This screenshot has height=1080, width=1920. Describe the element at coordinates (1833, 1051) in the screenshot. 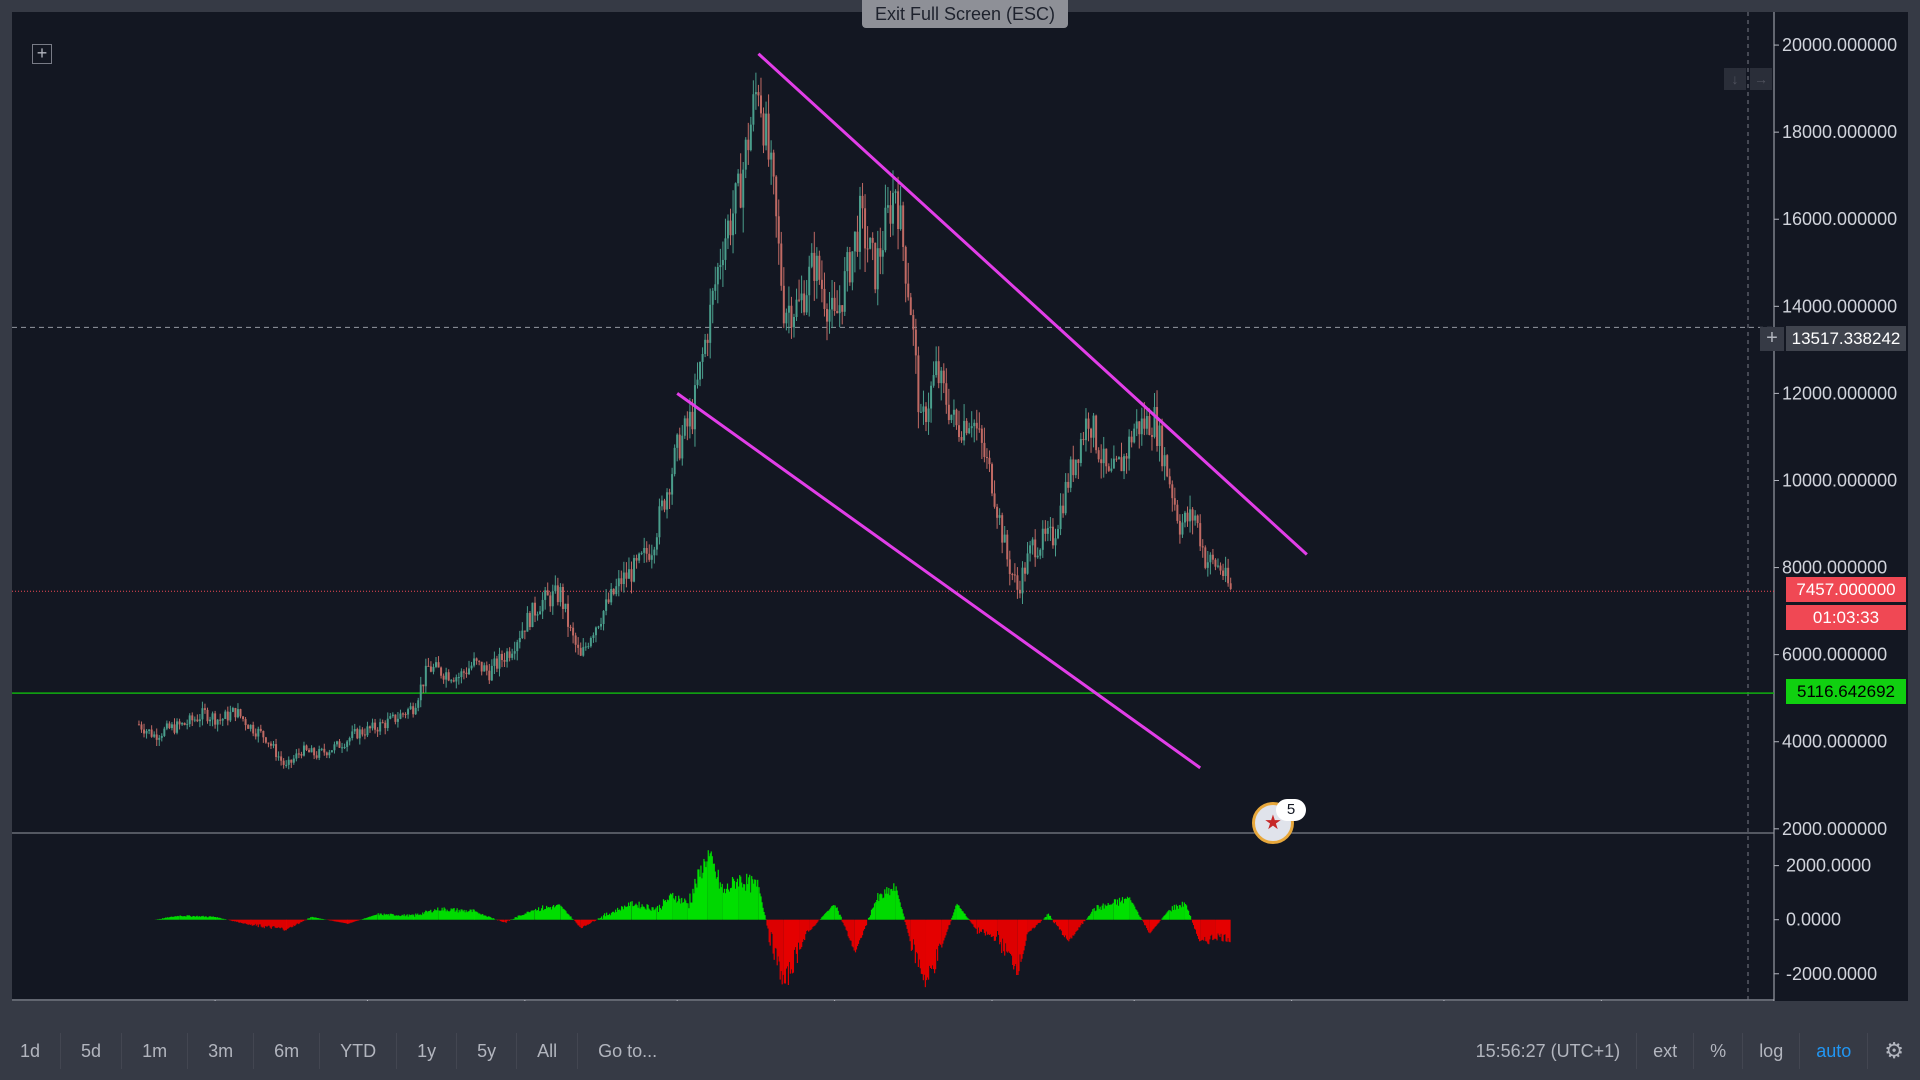

I see `auto-toggle: auto` at that location.